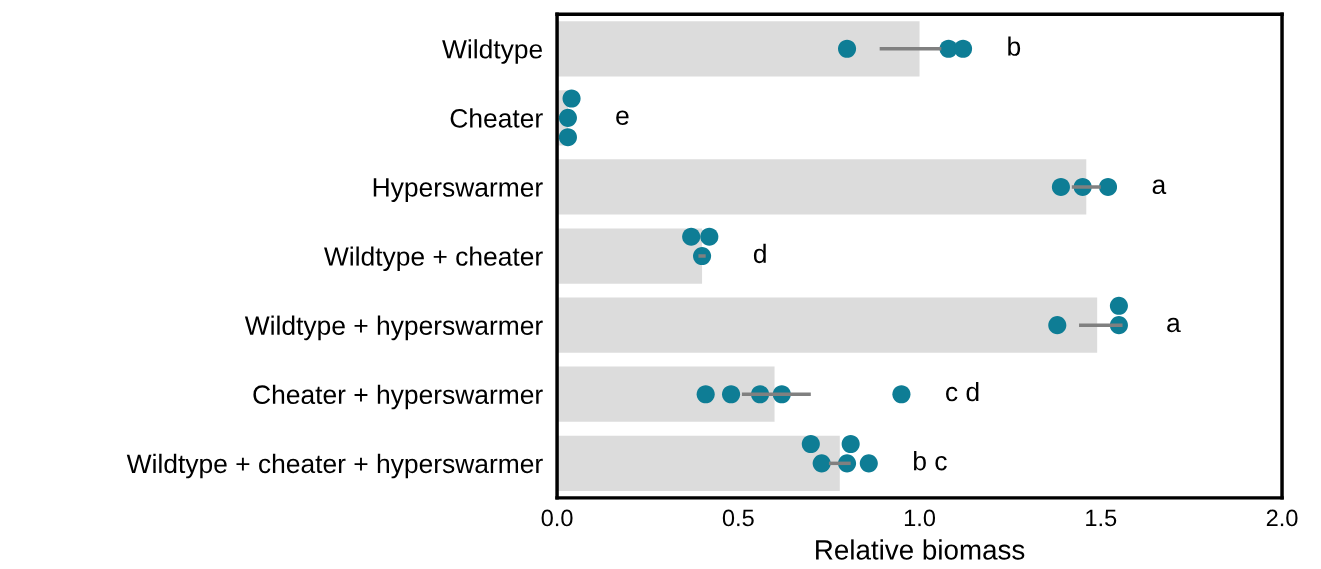 The width and height of the screenshot is (1321, 569). Describe the element at coordinates (393, 328) in the screenshot. I see `y-tick-label: Wildtype + hyperswarmer` at that location.